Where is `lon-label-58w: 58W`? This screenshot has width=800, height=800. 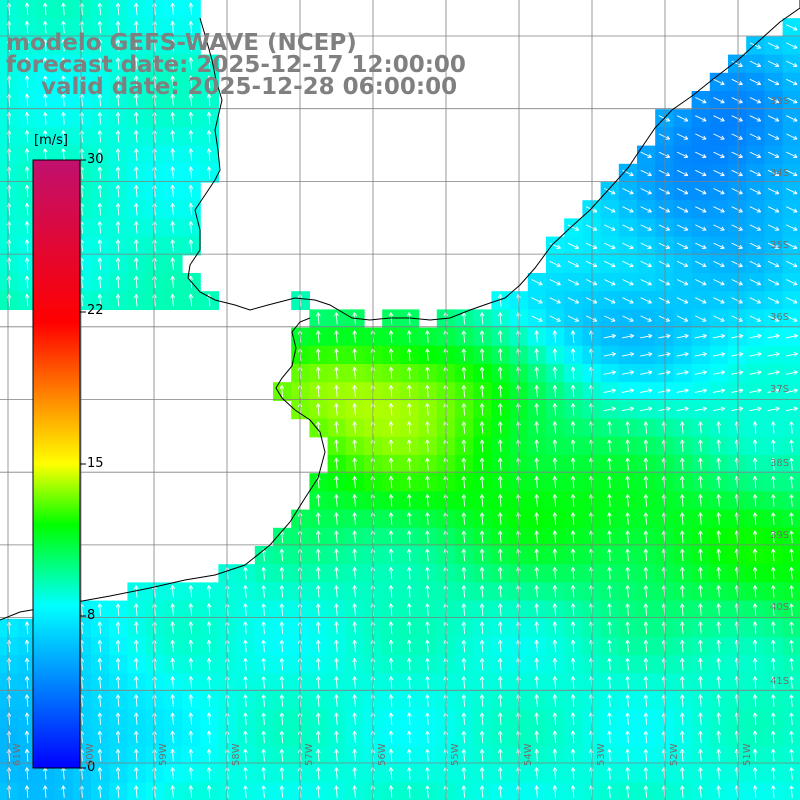
lon-label-58w: 58W is located at coordinates (236, 754).